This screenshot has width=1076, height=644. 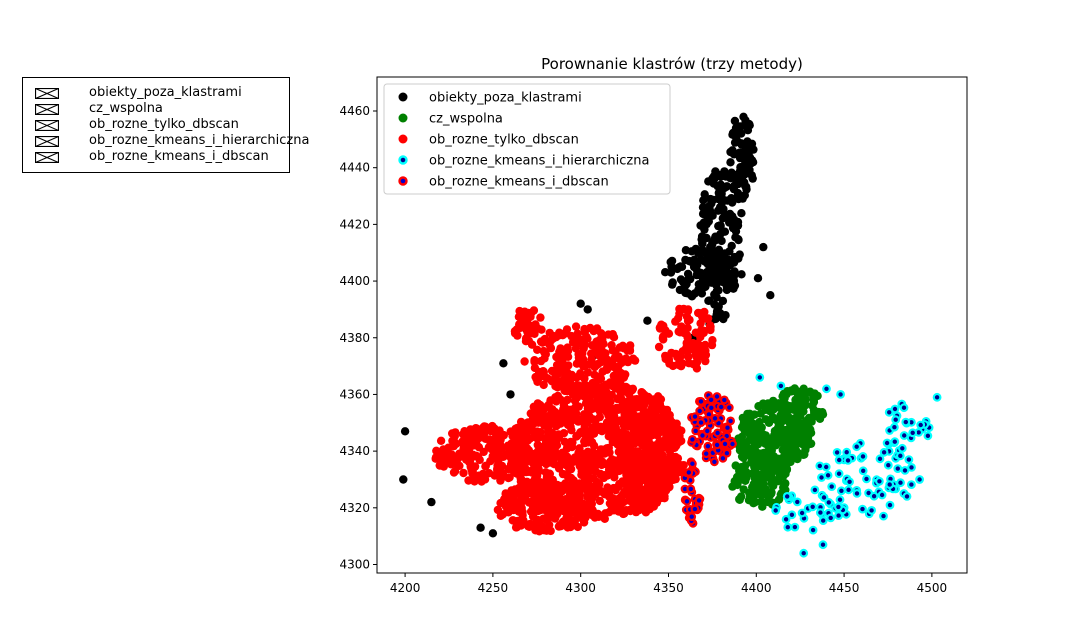 What do you see at coordinates (126, 108) in the screenshot?
I see `outer-legend-label: cz_wspolna` at bounding box center [126, 108].